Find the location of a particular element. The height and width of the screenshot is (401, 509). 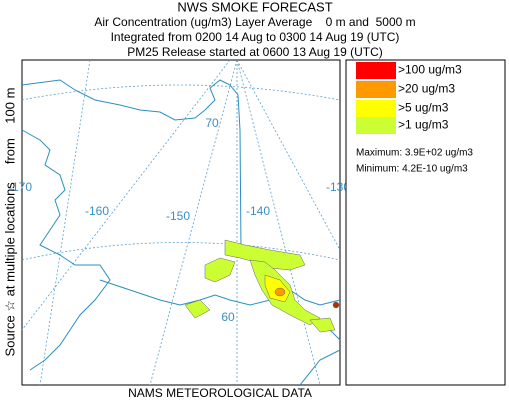

legend-label: >5 ug/m3 is located at coordinates (423, 108).